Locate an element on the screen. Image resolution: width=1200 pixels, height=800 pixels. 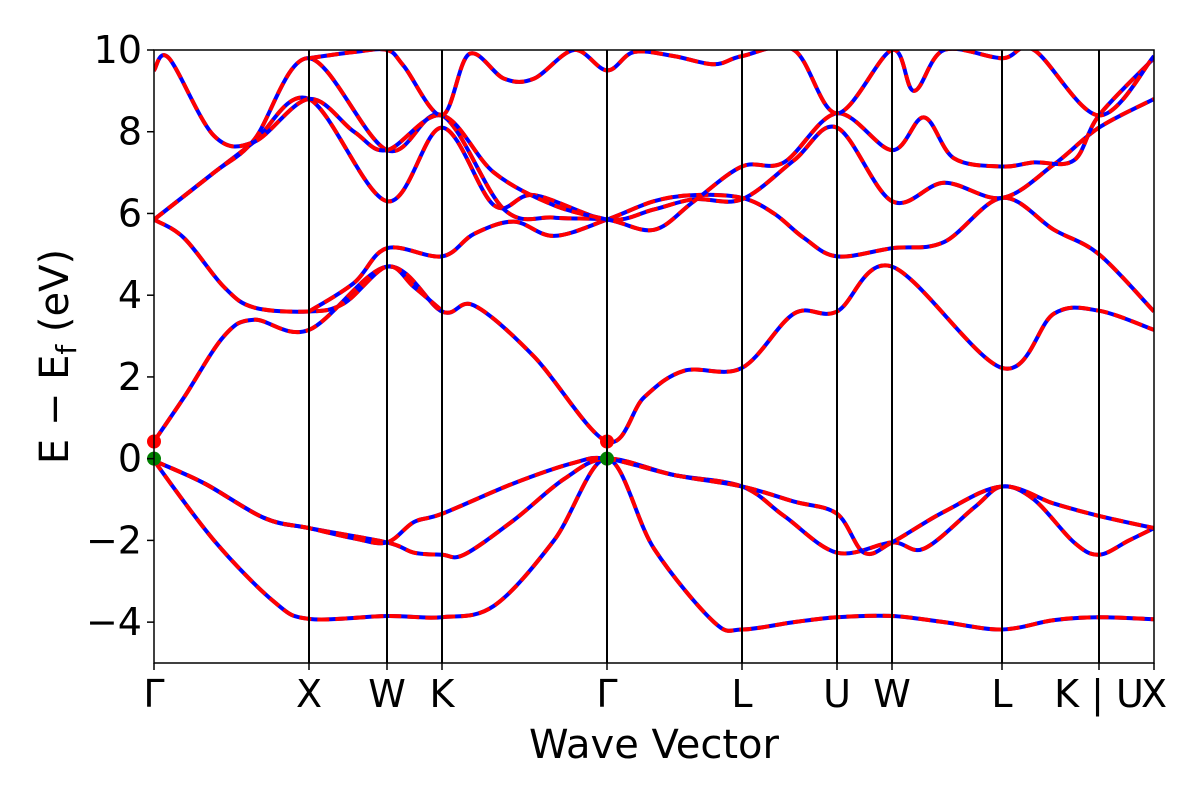
y-axis: −4 −2 0 2 4 6 8 10 is located at coordinates (120, 336).